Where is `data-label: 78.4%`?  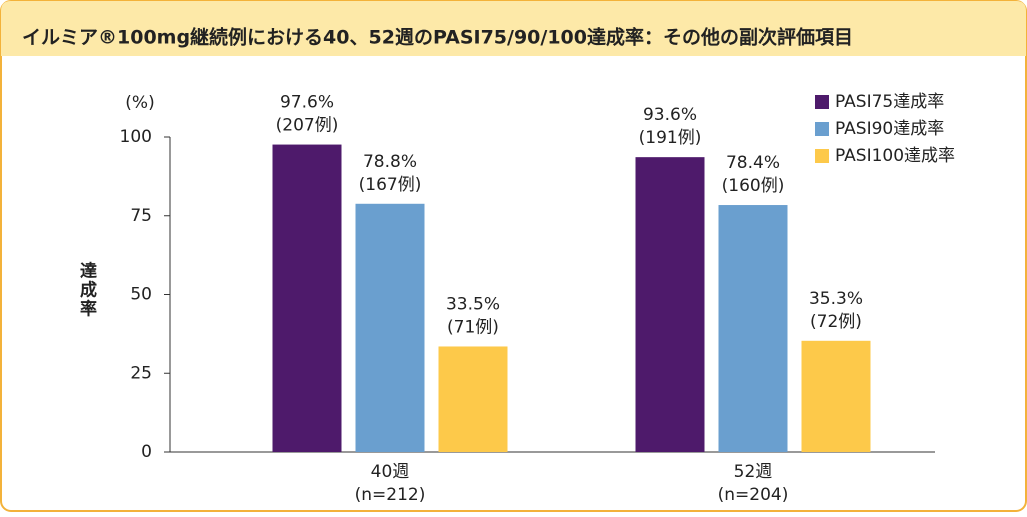 data-label: 78.4% is located at coordinates (753, 163).